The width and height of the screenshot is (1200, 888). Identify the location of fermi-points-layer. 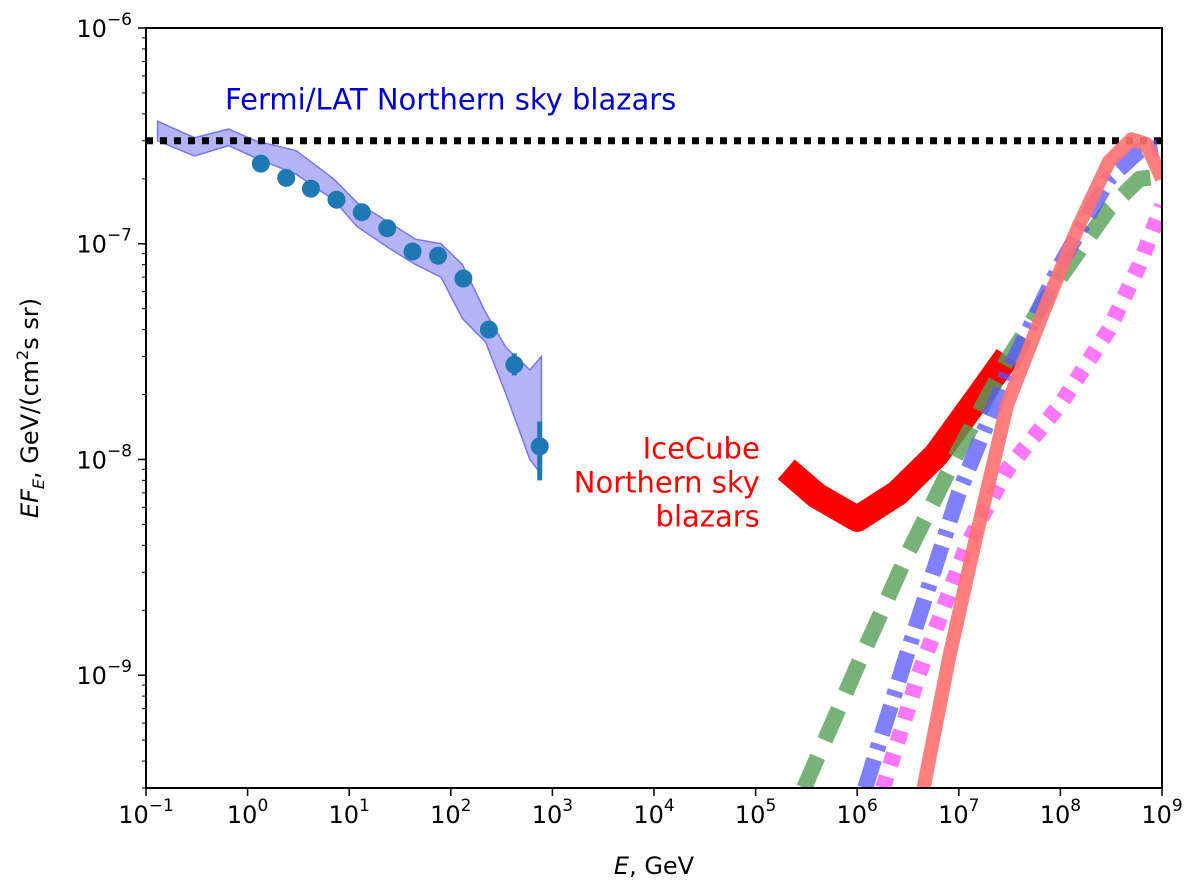
(400, 317).